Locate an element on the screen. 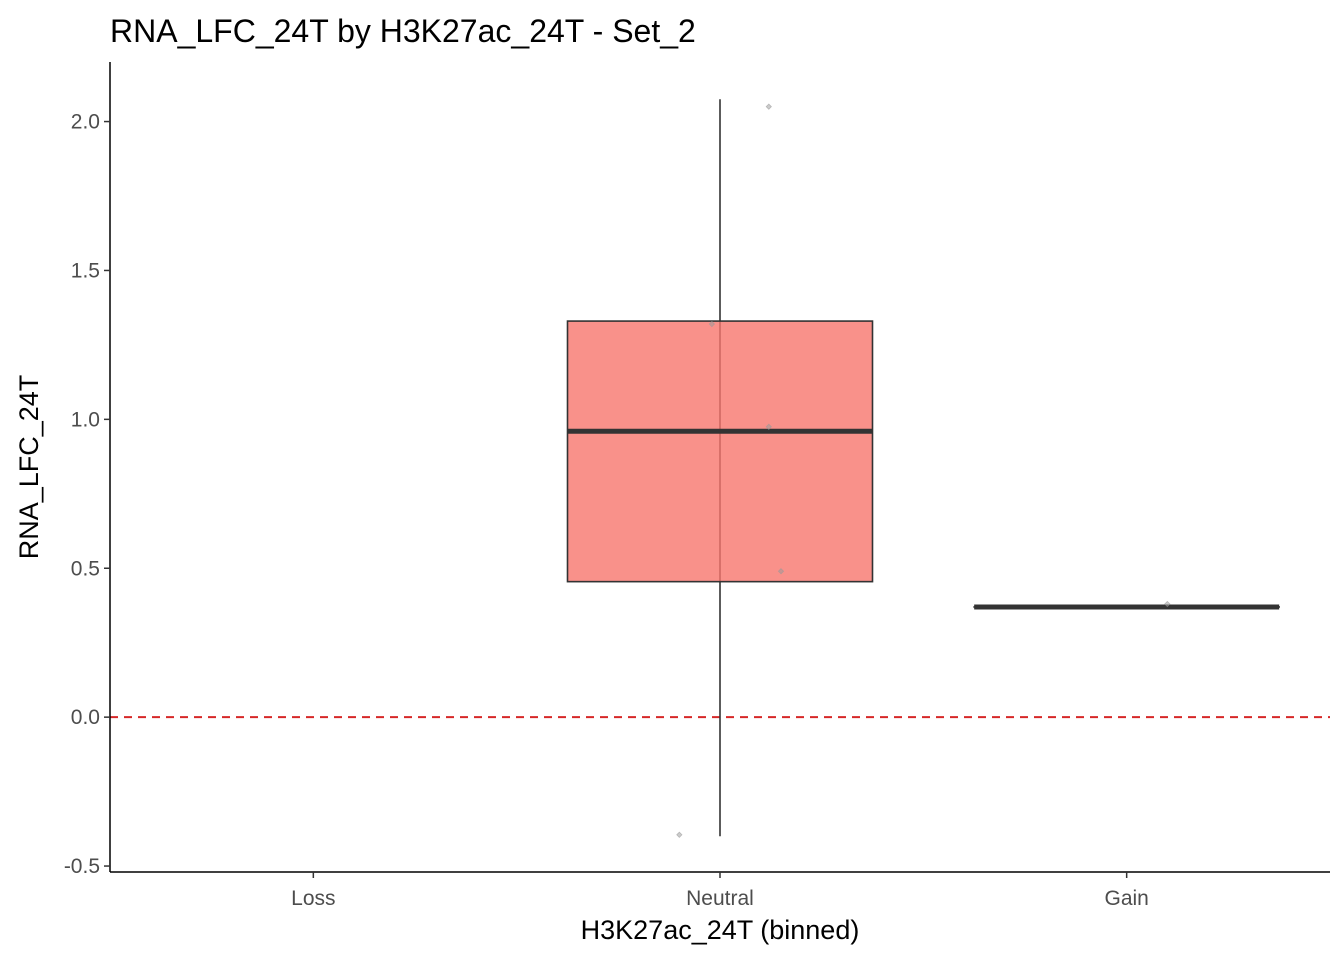 The width and height of the screenshot is (1344, 960). x-tick-label-gain: Gain is located at coordinates (1126, 898).